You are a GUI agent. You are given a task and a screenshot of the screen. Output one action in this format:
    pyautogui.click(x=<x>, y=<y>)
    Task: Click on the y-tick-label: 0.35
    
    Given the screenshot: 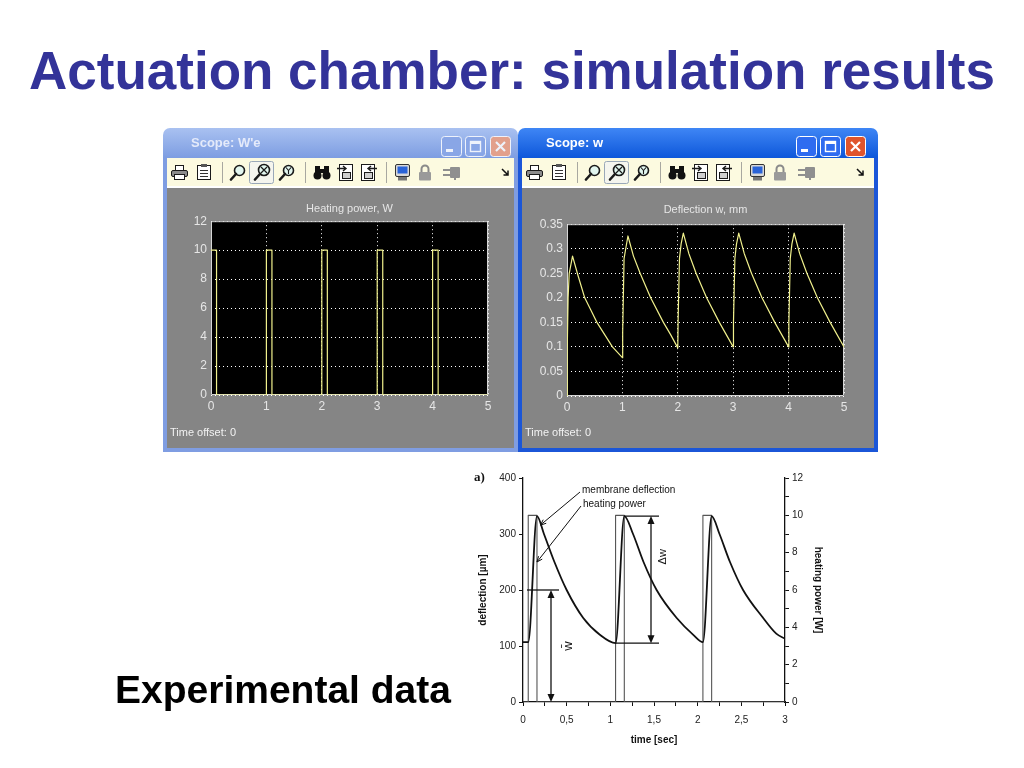 What is the action you would take?
    pyautogui.click(x=551, y=223)
    